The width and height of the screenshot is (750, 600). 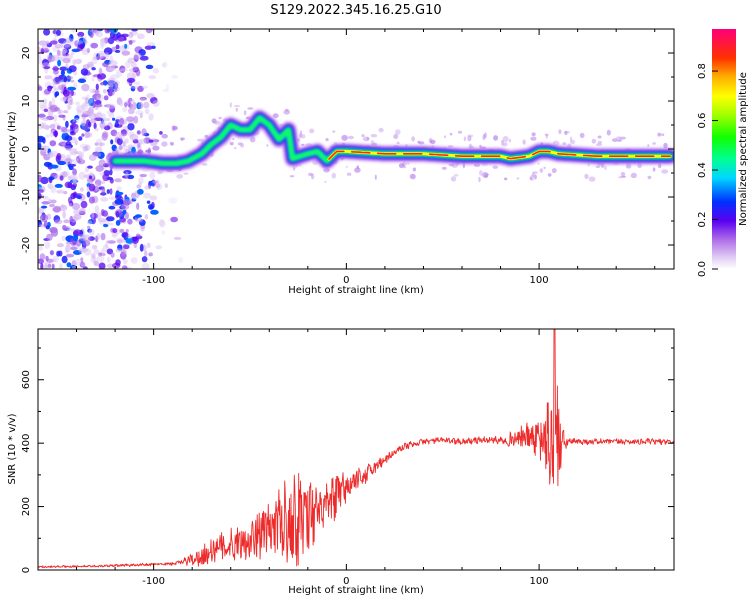 What do you see at coordinates (26, 101) in the screenshot?
I see `y-tick-label: 10` at bounding box center [26, 101].